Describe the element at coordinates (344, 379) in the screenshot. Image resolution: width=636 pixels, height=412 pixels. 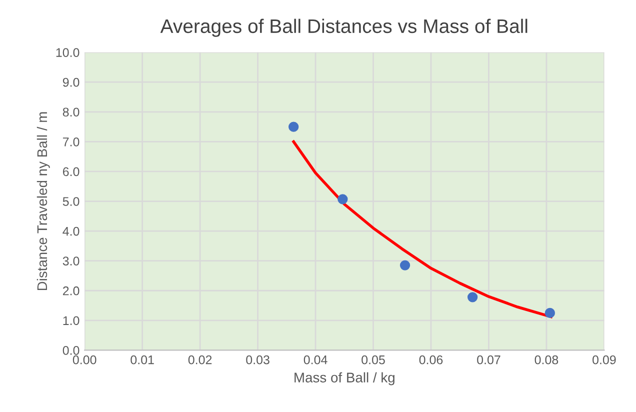
I see `x-axis-title: Mass of Ball / kg` at that location.